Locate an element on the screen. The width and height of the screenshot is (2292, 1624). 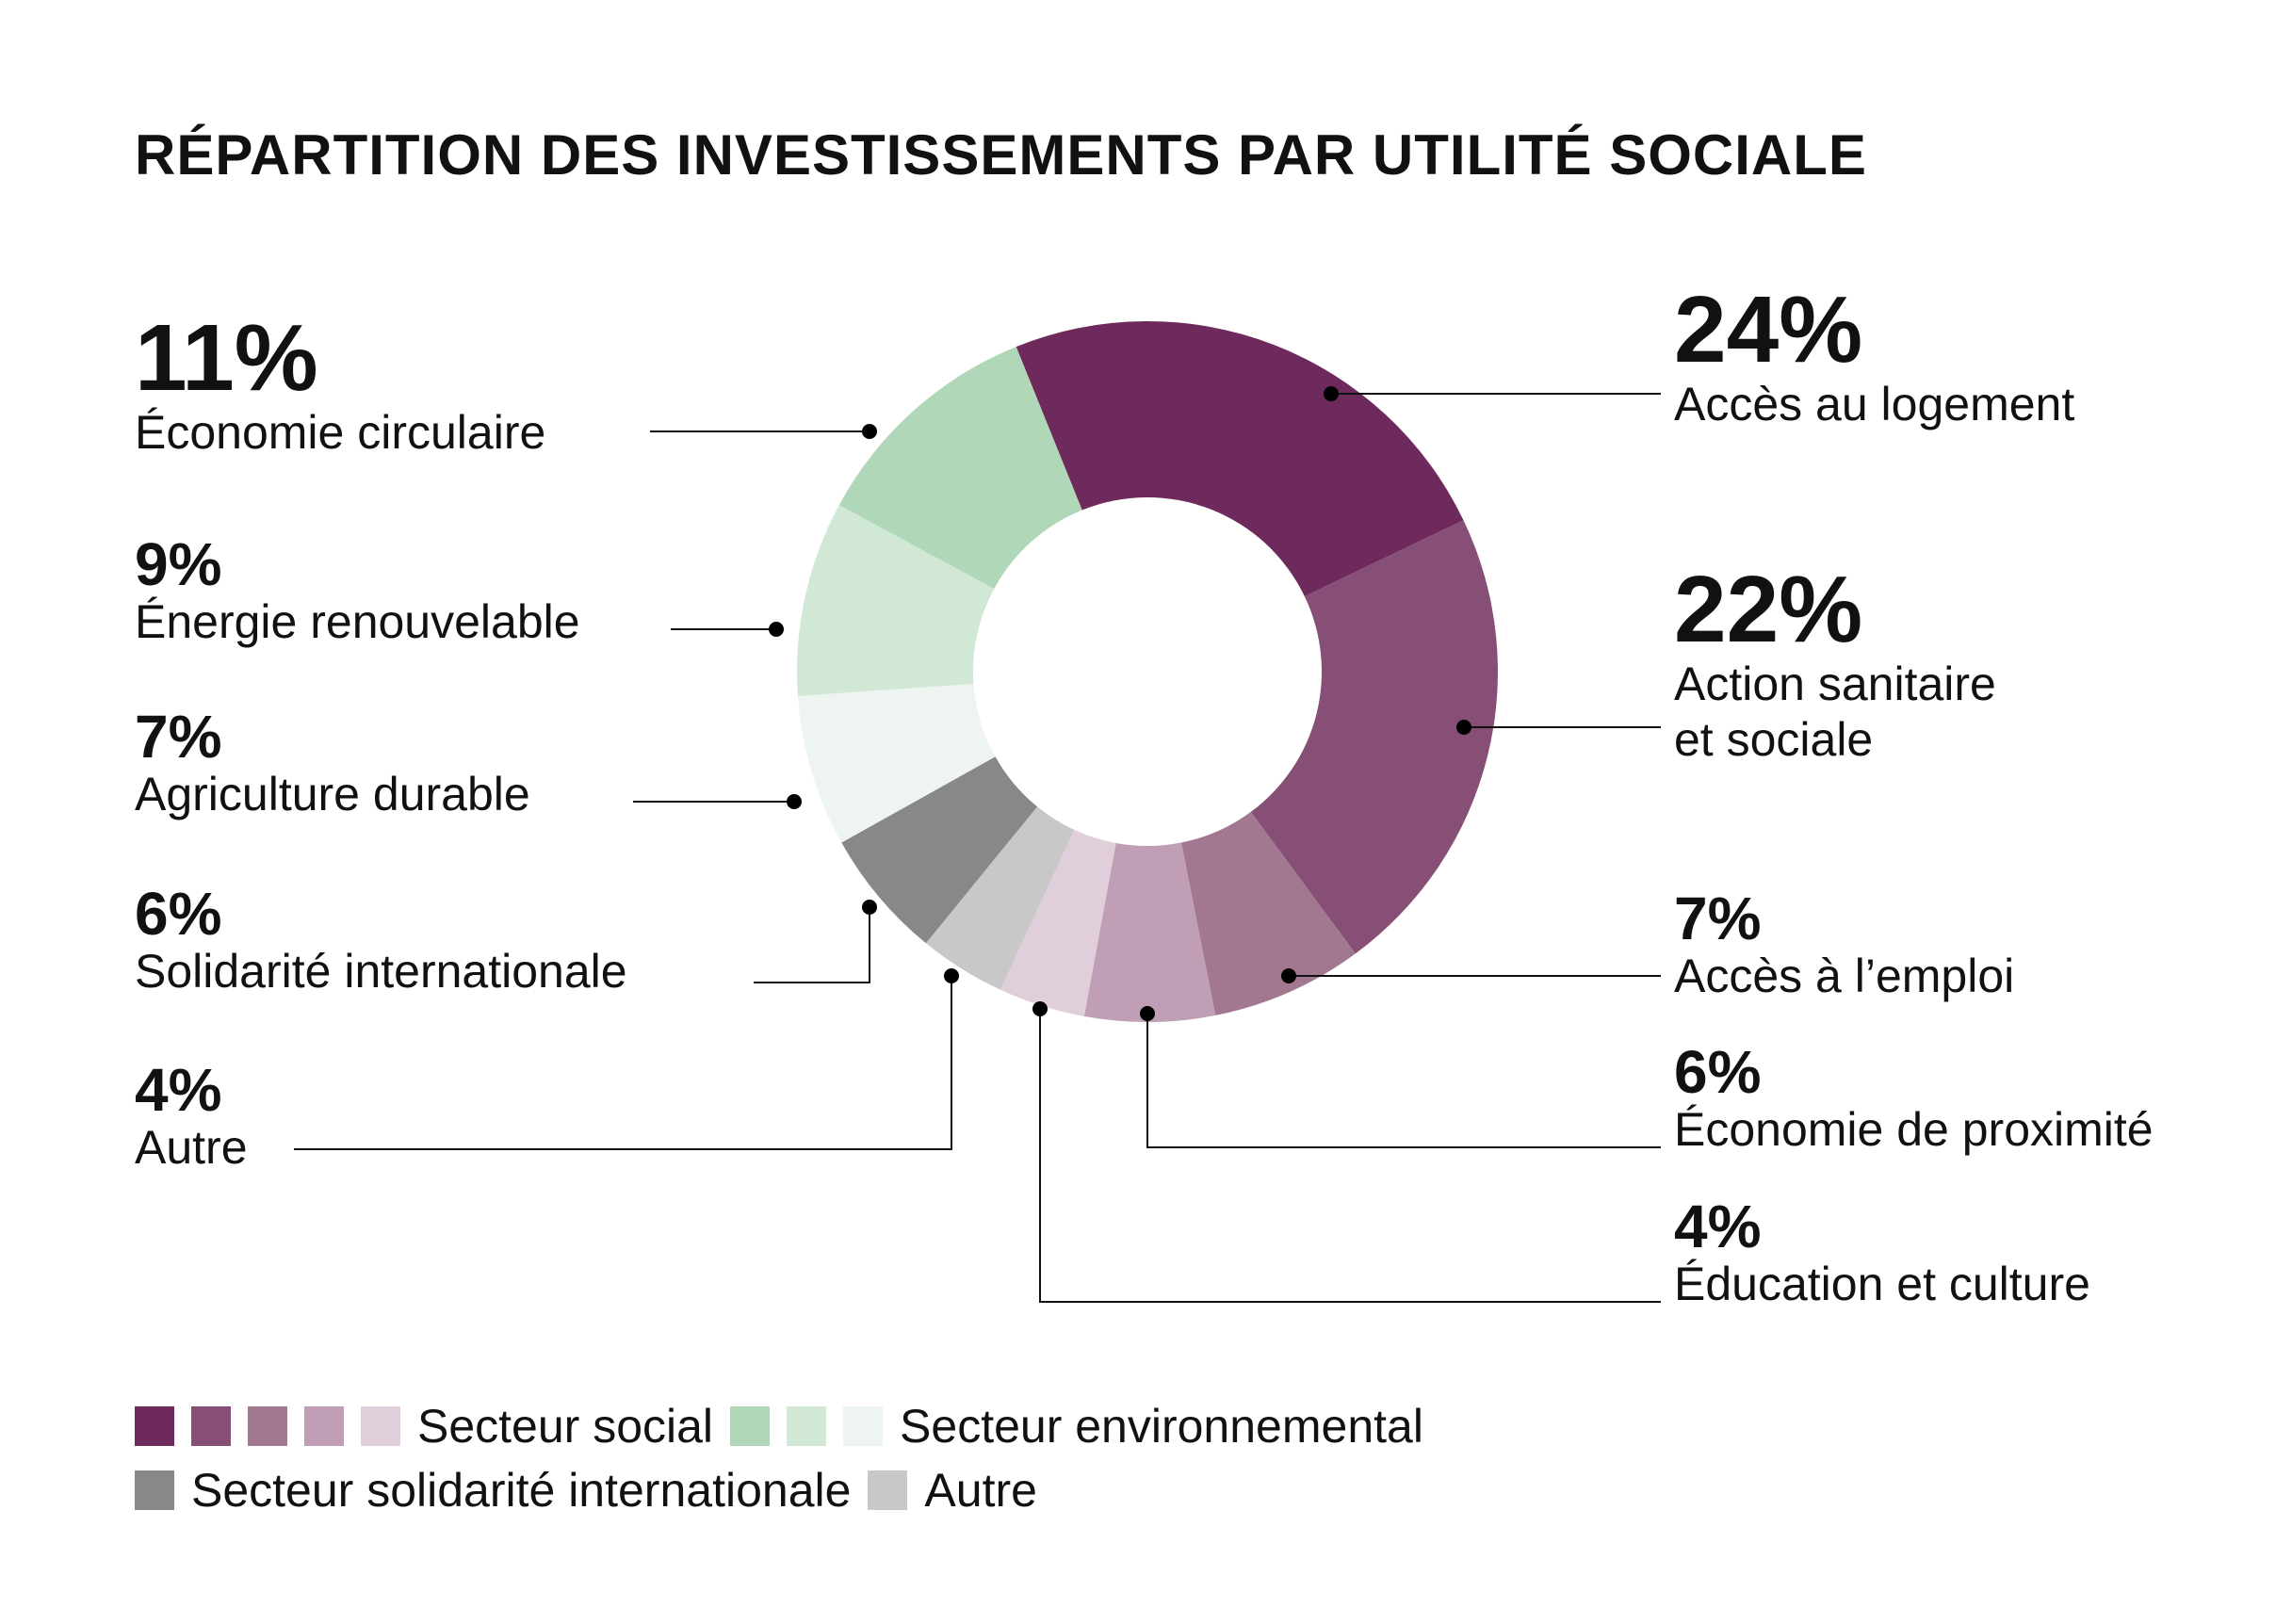
slice-label: 4% Autre is located at coordinates (191, 1118).